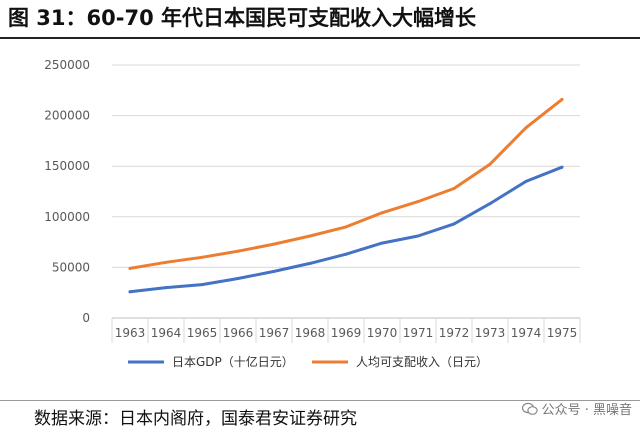 The height and width of the screenshot is (432, 640). I want to click on x-tick-label: 1973, so click(490, 333).